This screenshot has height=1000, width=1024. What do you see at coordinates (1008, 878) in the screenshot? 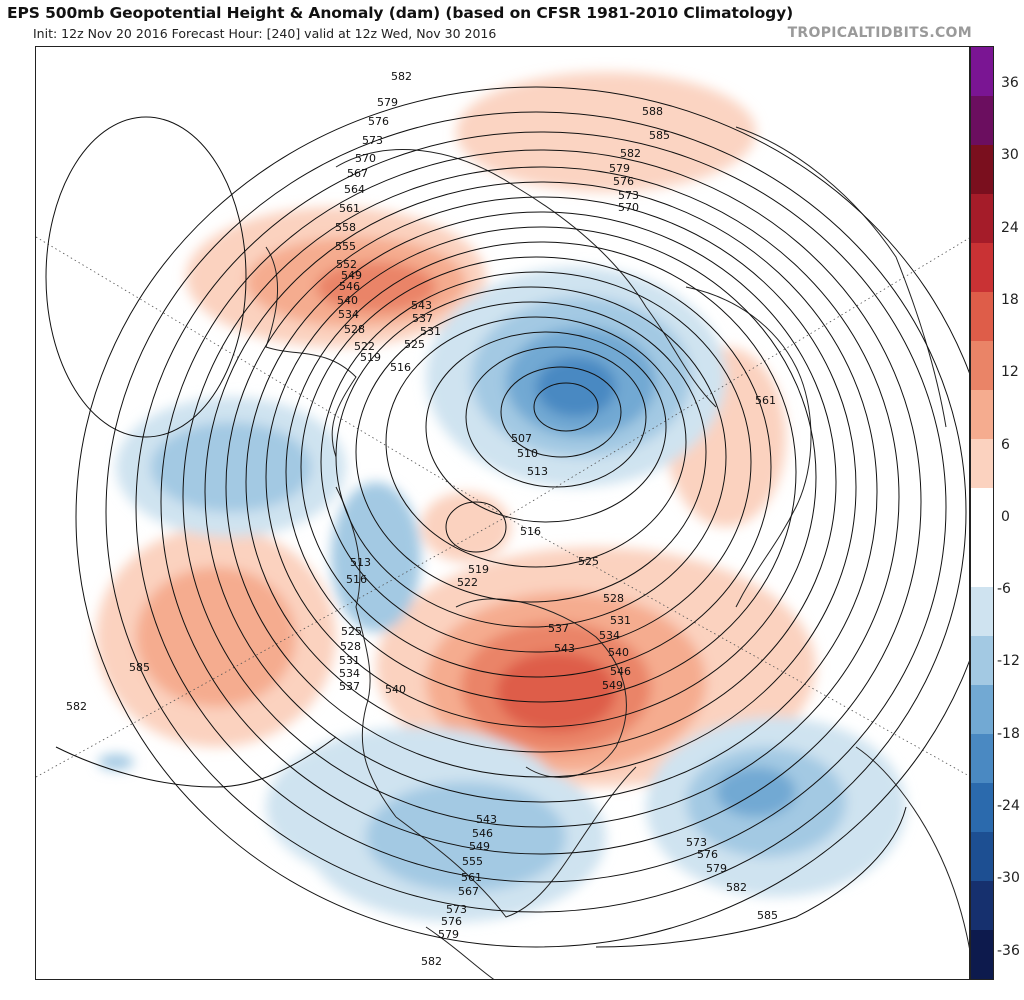
I see `colorbar-tick-label: -30` at bounding box center [1008, 878].